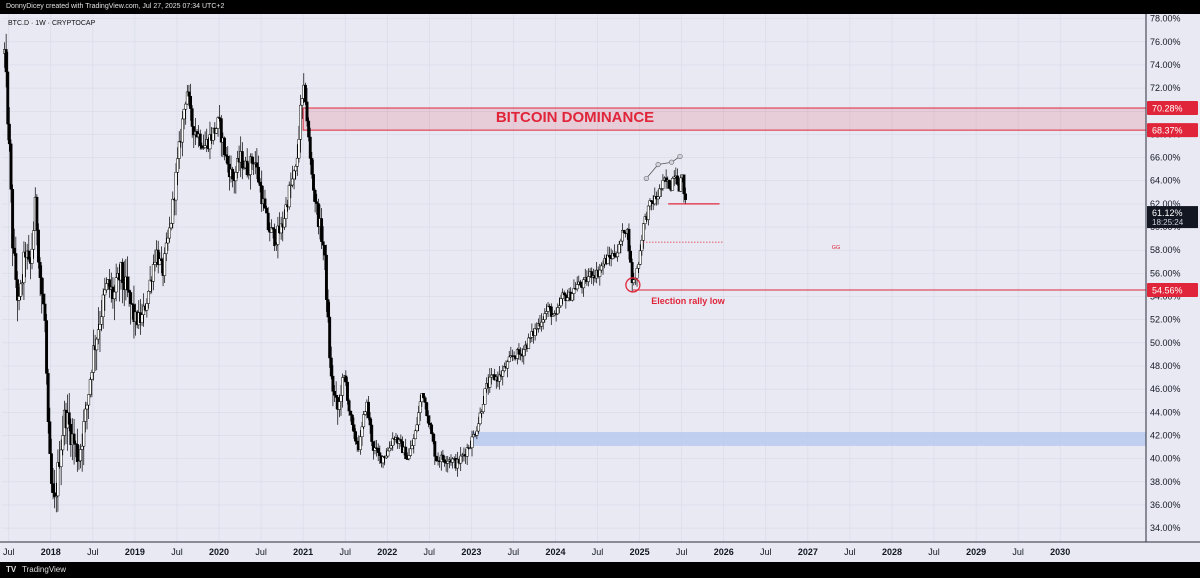  Describe the element at coordinates (1172, 108) in the screenshot. I see `badge-70-28-bg` at that location.